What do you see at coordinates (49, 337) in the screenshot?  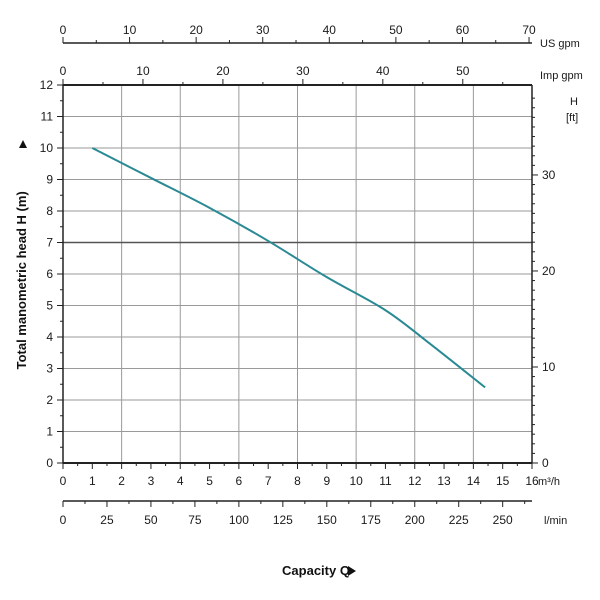 I see `y-tick-label: 4` at bounding box center [49, 337].